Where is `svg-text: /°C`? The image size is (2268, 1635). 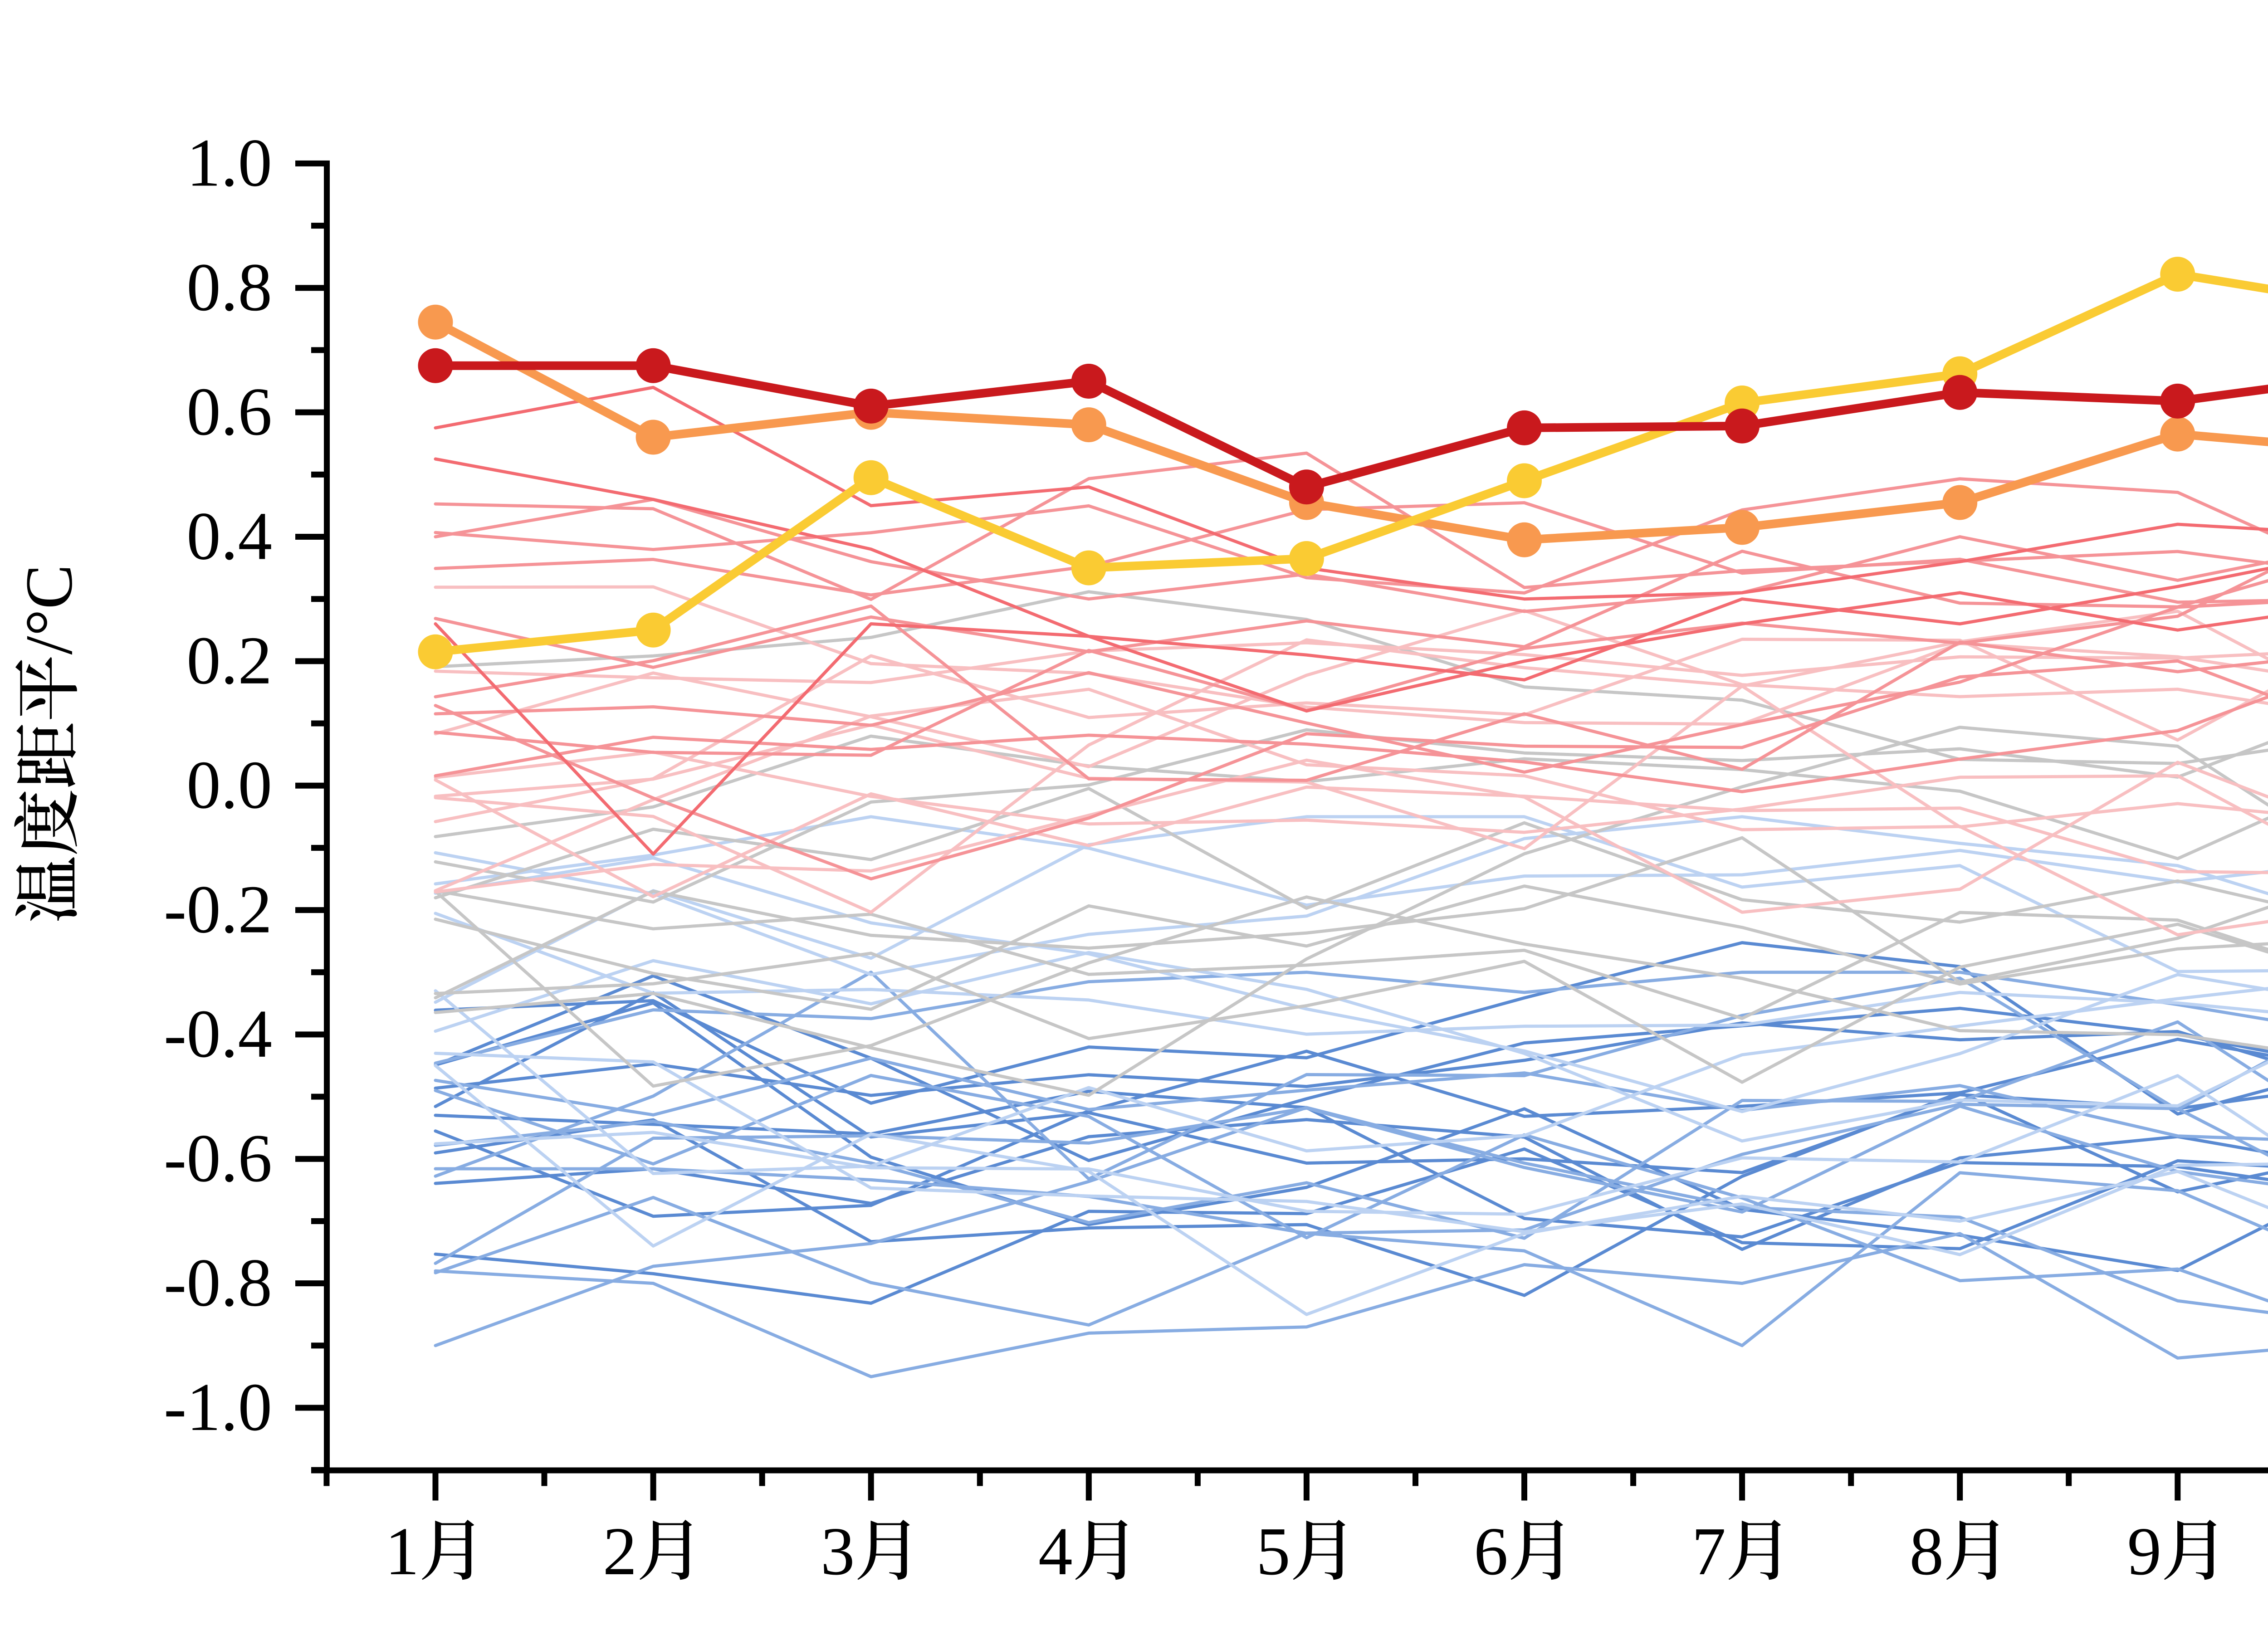
svg-text: /°C is located at coordinates (50, 609).